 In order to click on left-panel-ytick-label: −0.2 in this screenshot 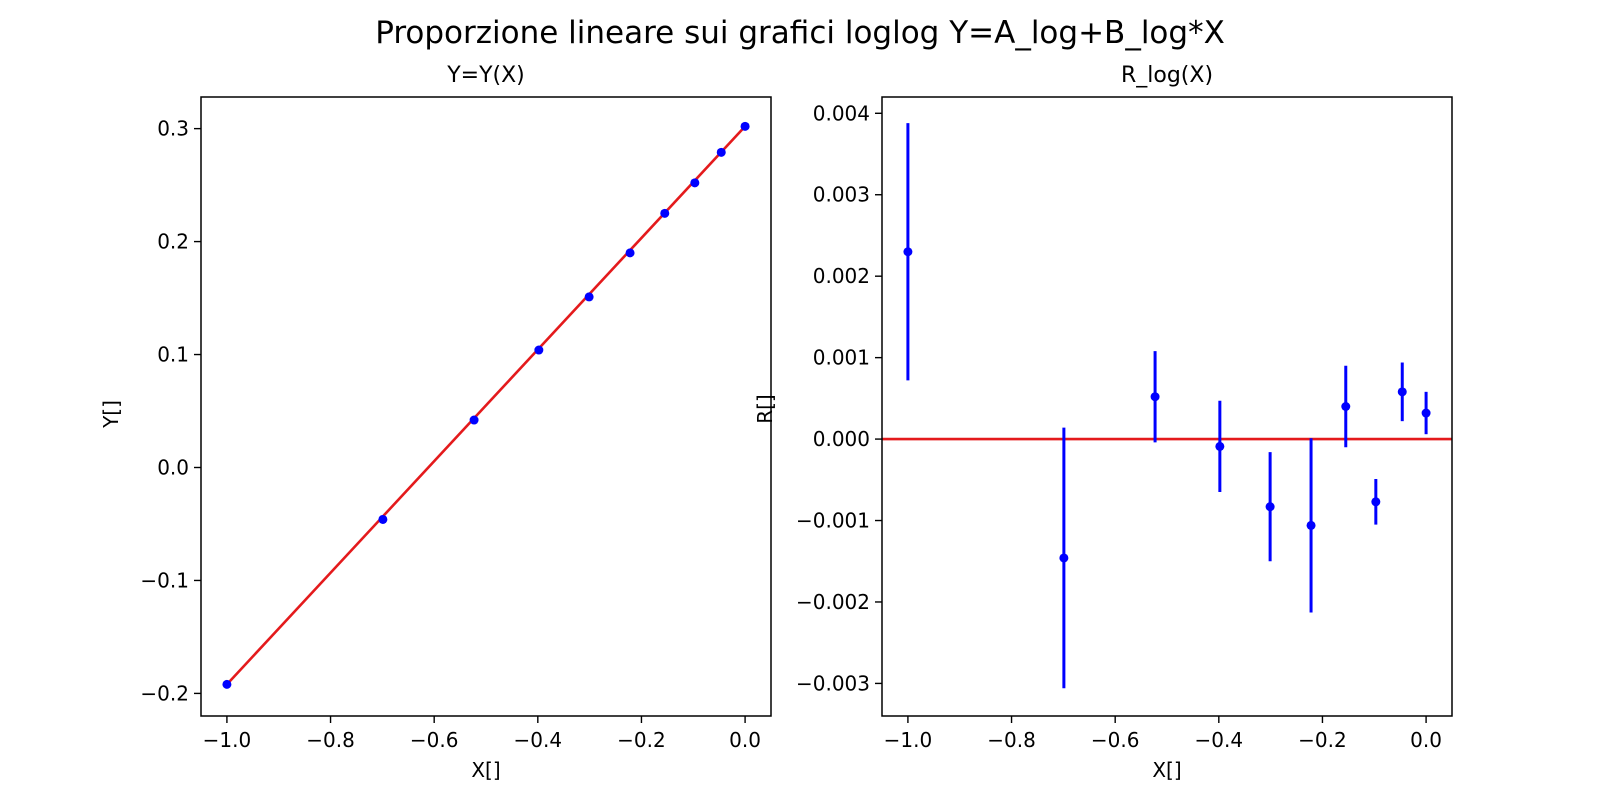, I will do `click(164, 693)`.